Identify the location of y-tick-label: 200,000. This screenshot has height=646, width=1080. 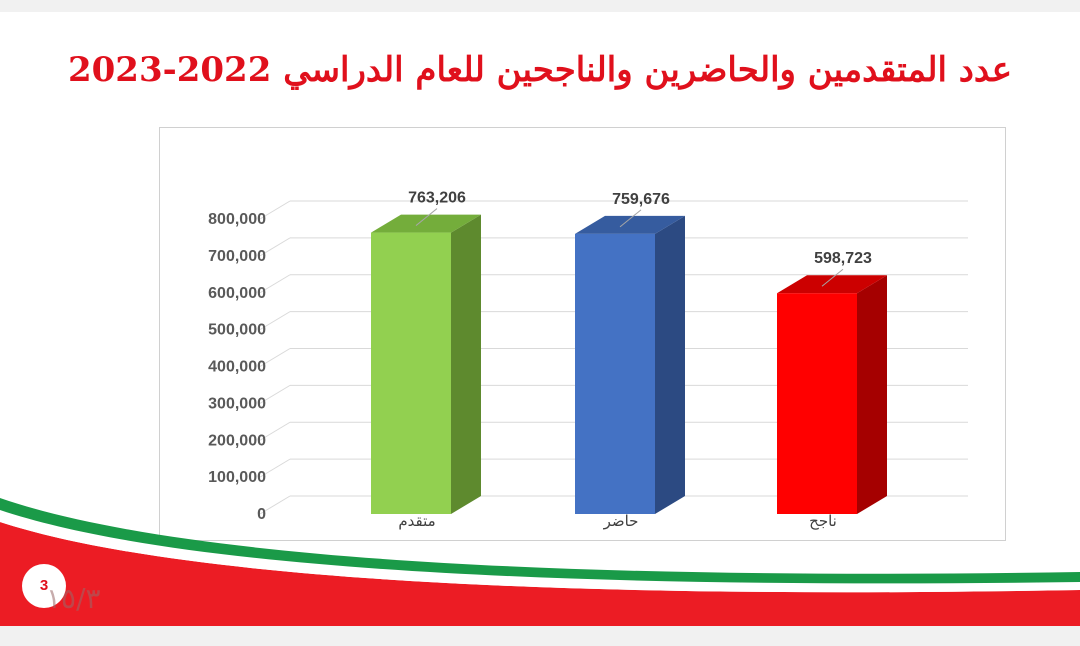
(237, 440).